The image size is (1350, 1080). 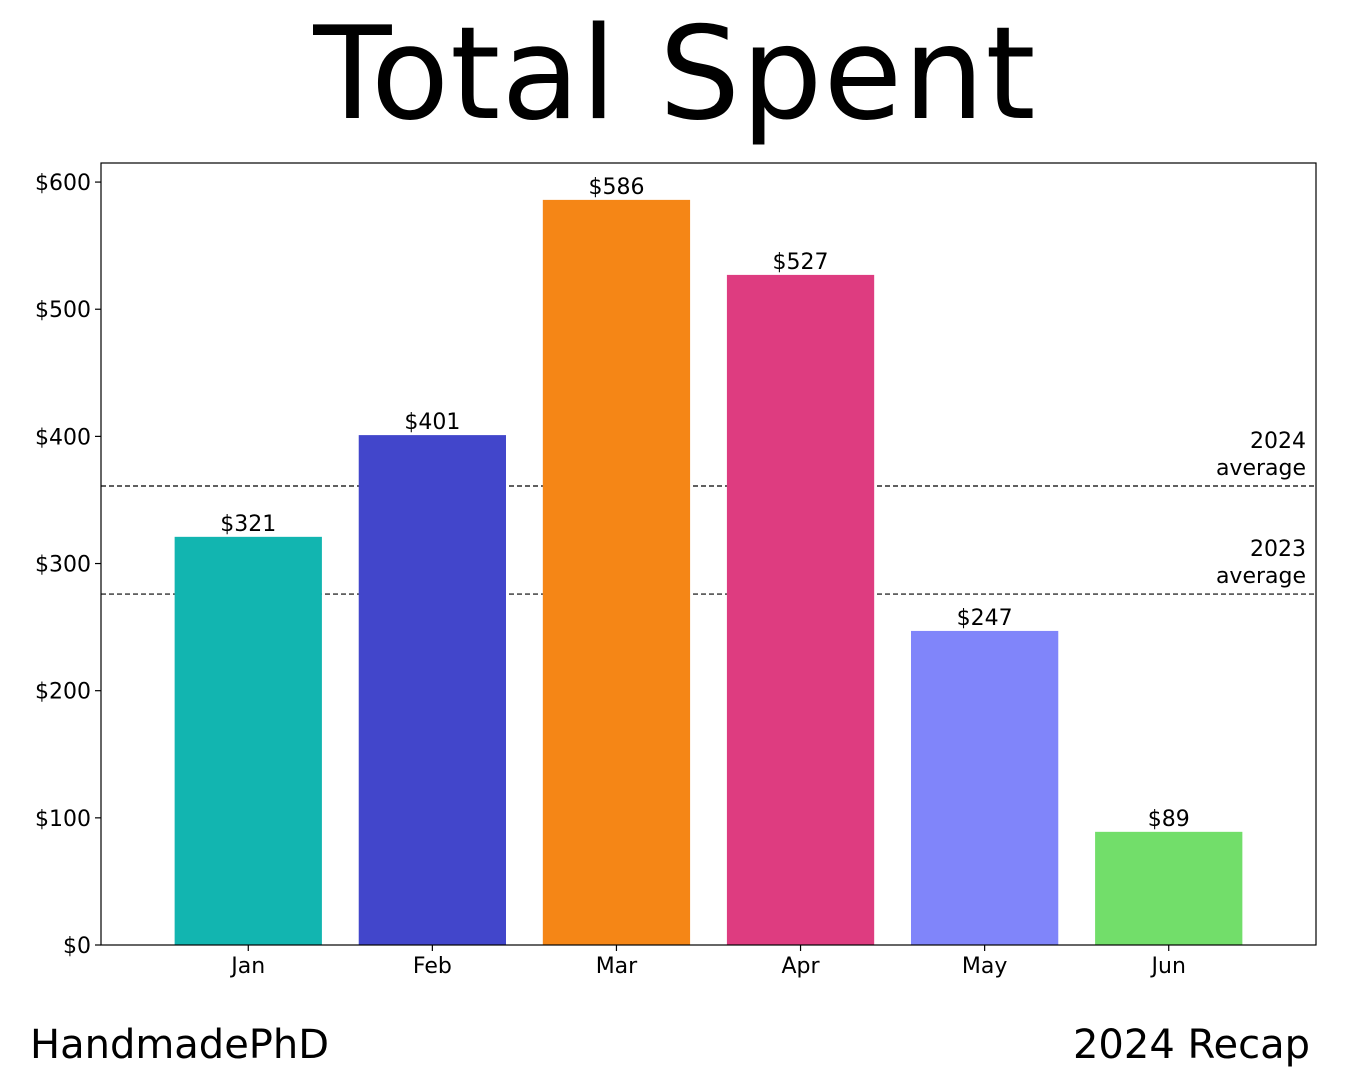 What do you see at coordinates (63, 183) in the screenshot?
I see `y-tick-label: $600` at bounding box center [63, 183].